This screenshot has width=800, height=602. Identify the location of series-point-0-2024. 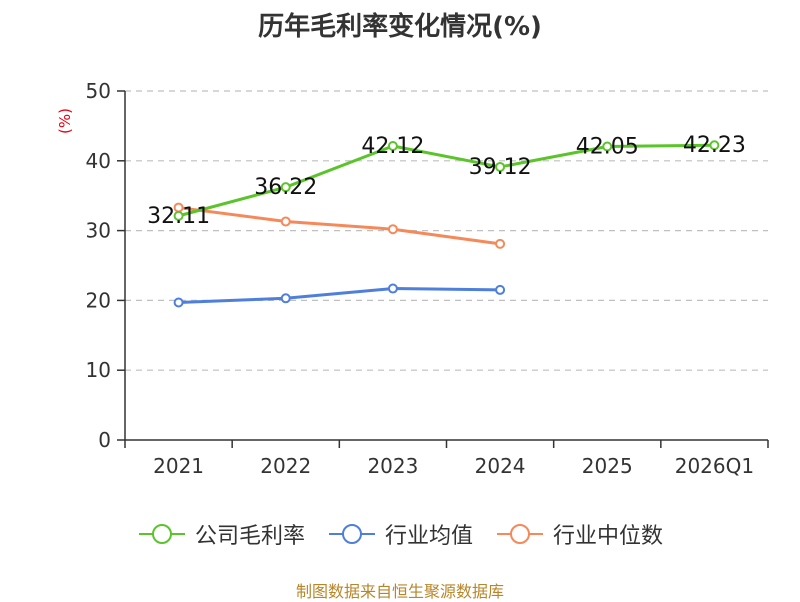
(500, 166).